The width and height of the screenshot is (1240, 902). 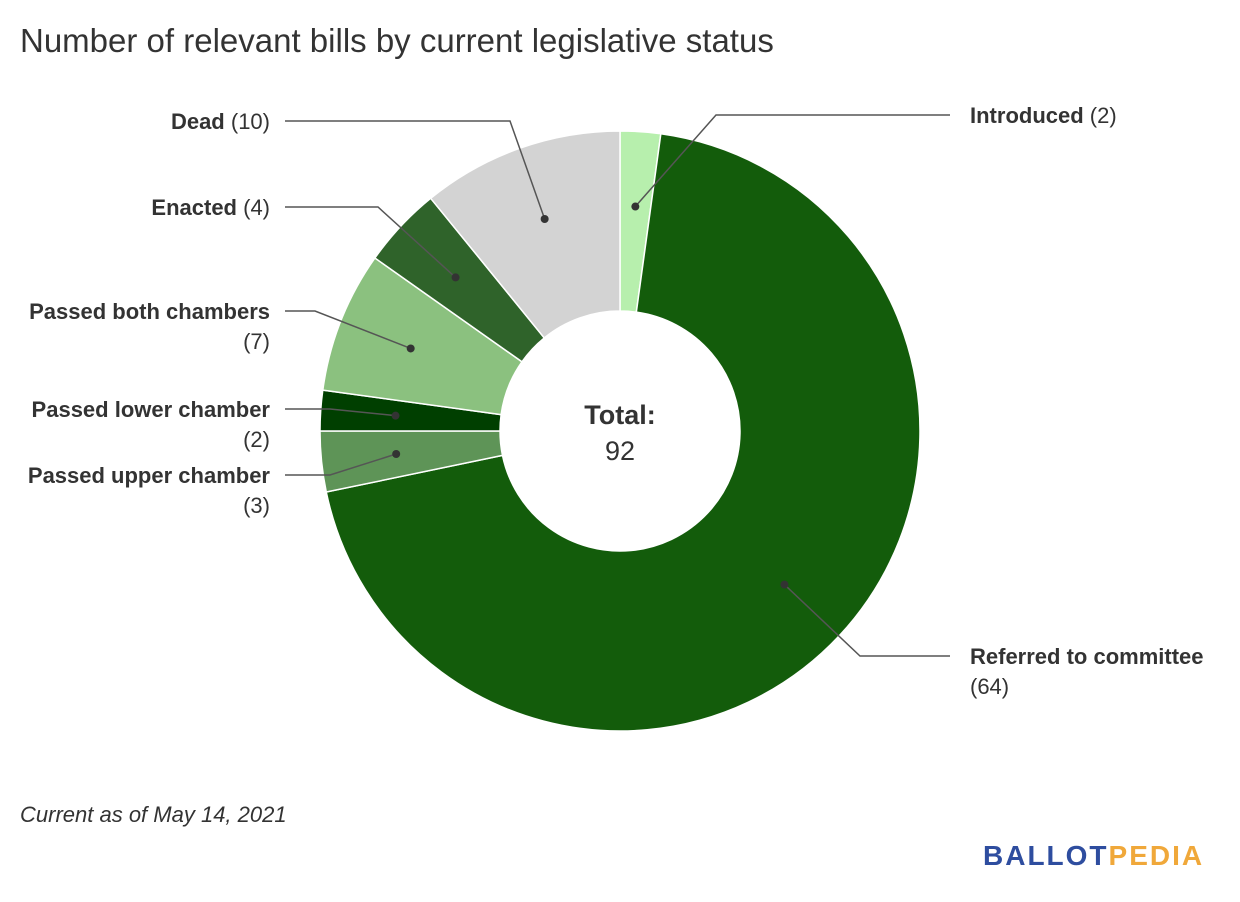 I want to click on slice-label: Passed upper chamber (3), so click(x=149, y=490).